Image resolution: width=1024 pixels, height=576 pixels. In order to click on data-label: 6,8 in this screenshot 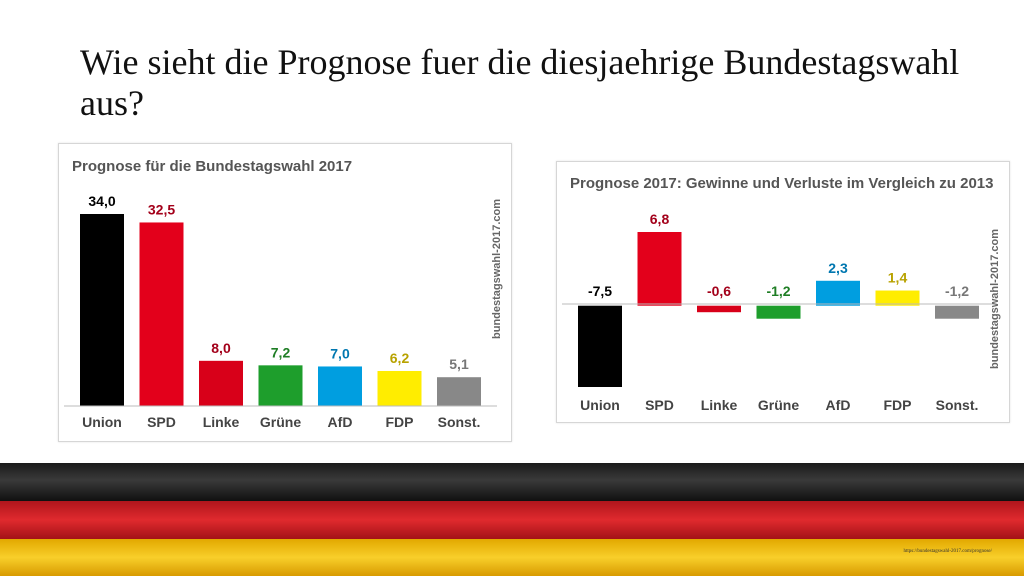, I will do `click(660, 219)`.